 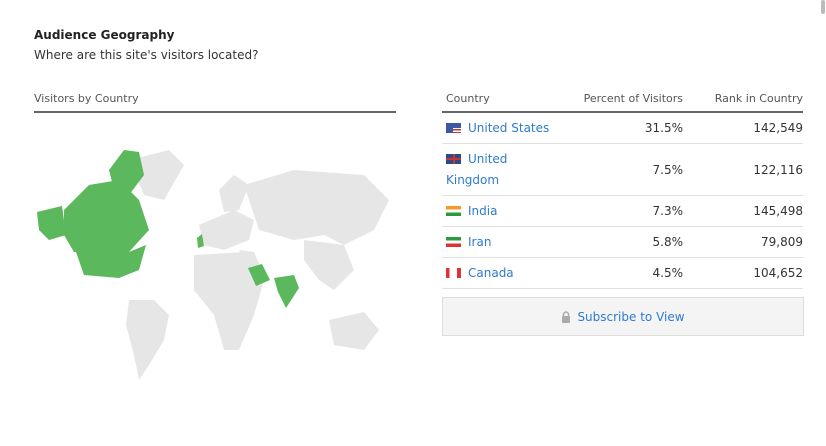 I want to click on map-russia-asia, so click(x=316, y=207).